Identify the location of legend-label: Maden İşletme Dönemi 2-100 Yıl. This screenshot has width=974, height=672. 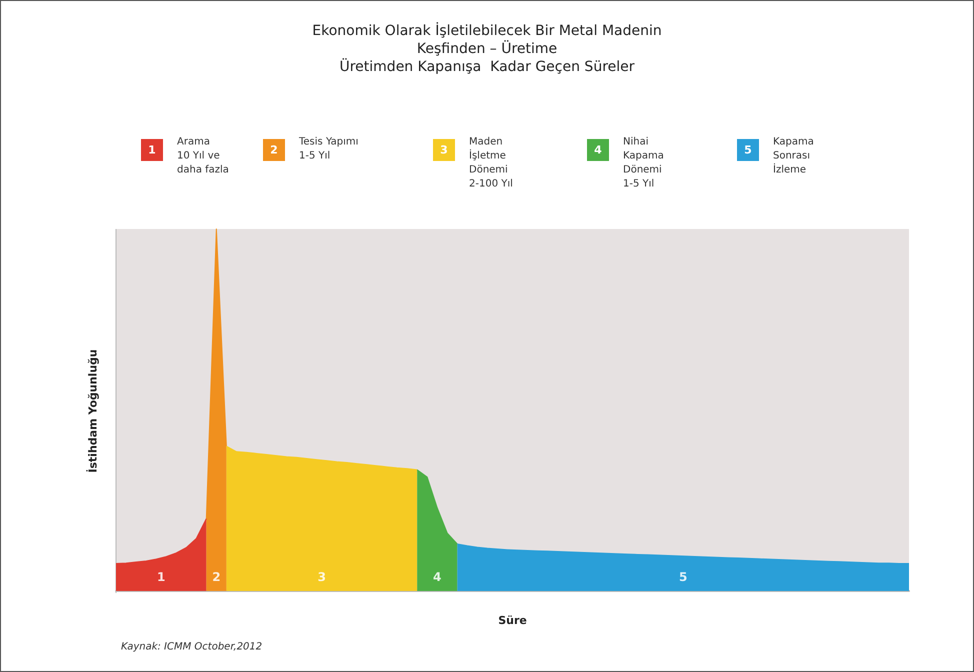
(491, 163).